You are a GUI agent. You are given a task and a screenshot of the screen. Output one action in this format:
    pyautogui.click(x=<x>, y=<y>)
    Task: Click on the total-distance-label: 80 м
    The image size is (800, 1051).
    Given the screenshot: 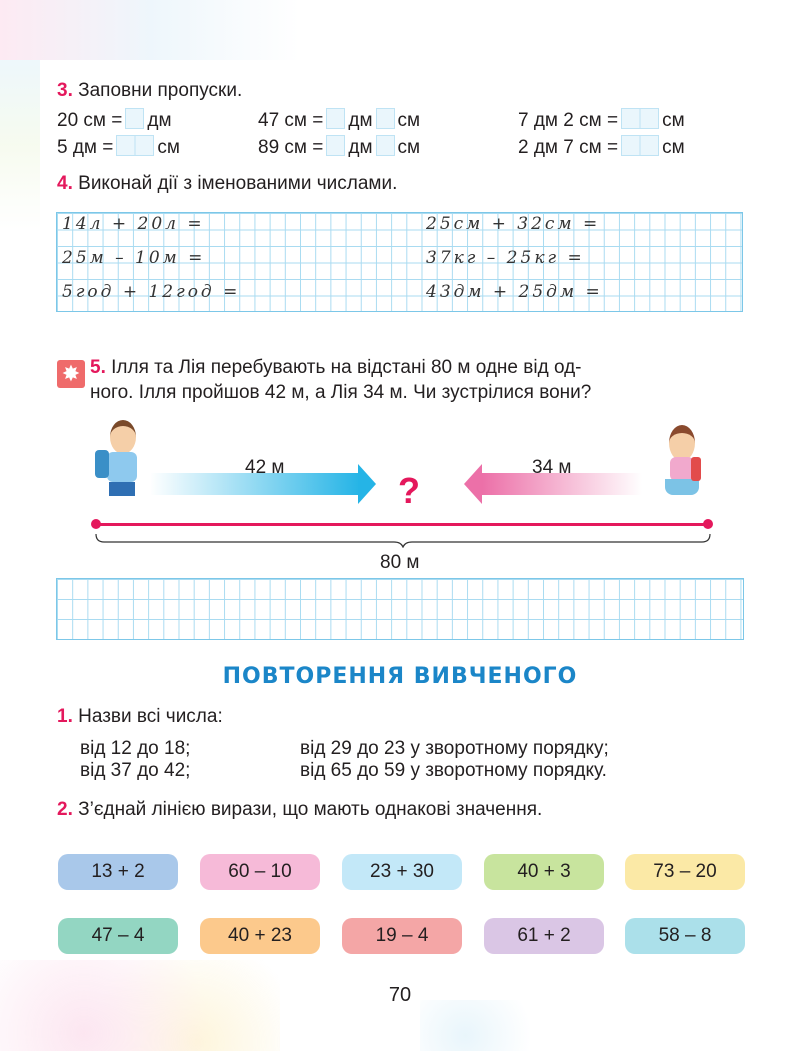 What is the action you would take?
    pyautogui.click(x=400, y=562)
    